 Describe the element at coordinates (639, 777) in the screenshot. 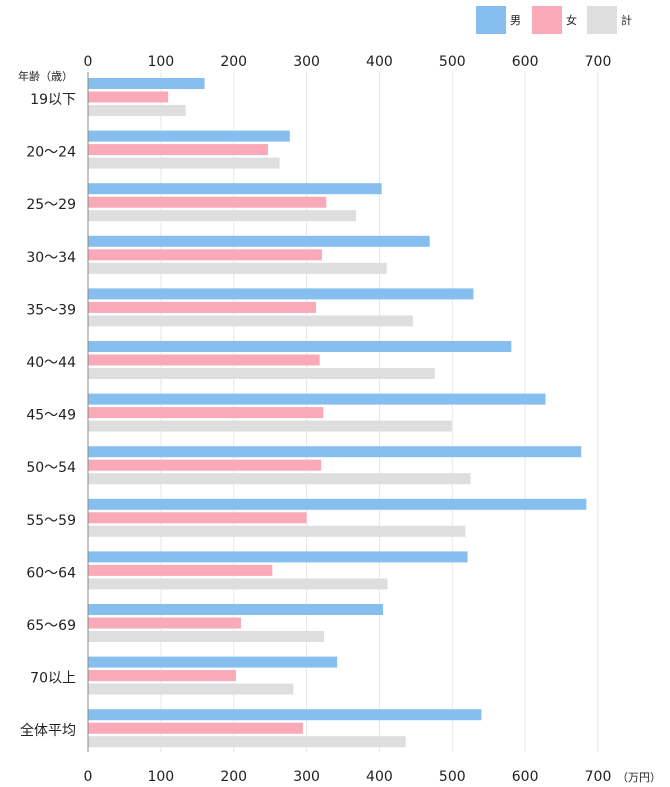

I see `x-axis-unit: （万円）` at that location.